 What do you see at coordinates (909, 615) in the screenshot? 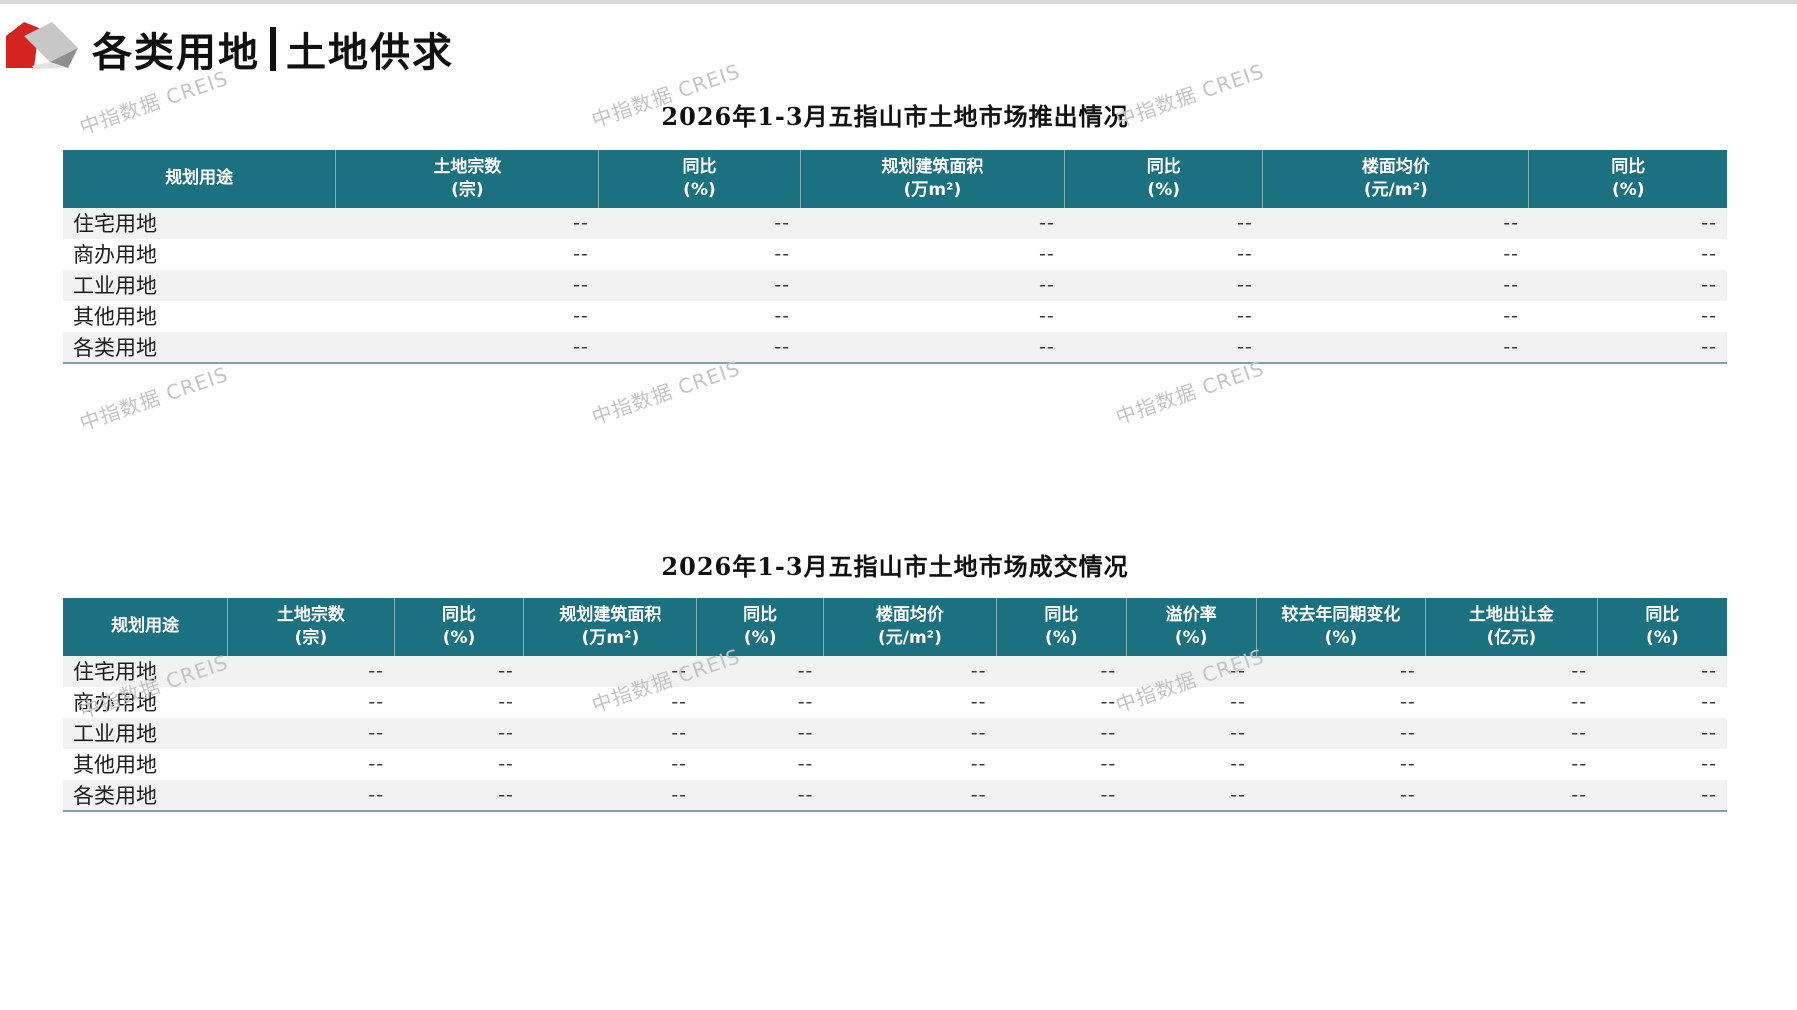
I see `column-header-name: 楼面均价` at bounding box center [909, 615].